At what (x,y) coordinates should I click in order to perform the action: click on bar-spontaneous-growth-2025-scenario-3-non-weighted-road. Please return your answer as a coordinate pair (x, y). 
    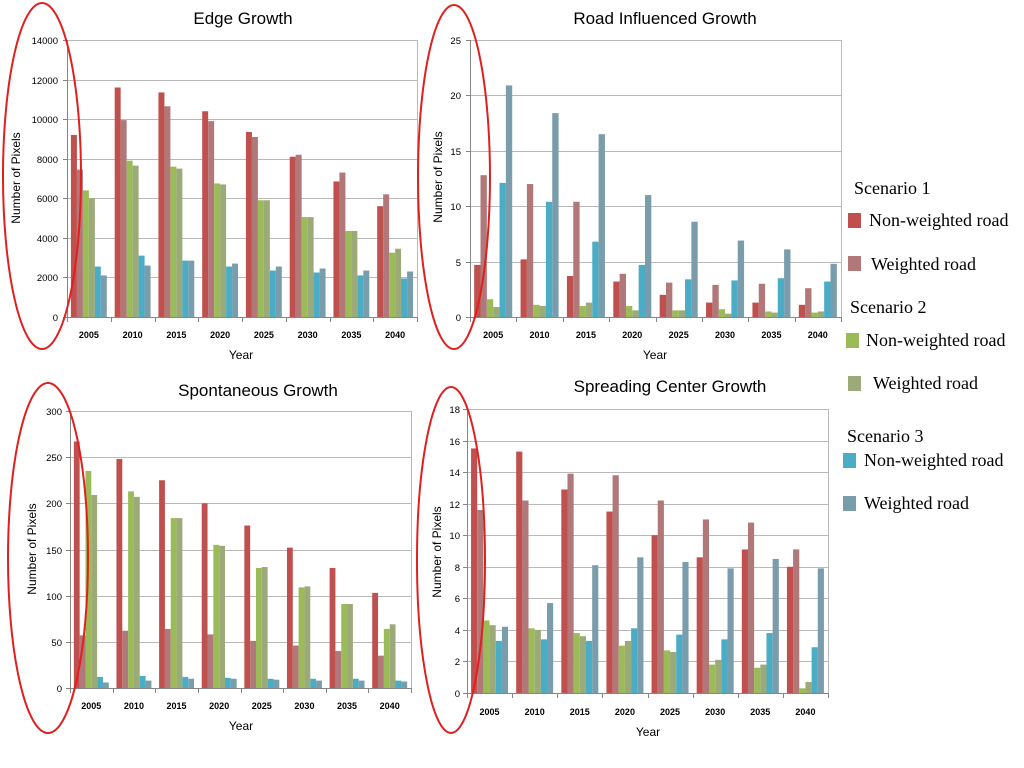
    Looking at the image, I should click on (270, 683).